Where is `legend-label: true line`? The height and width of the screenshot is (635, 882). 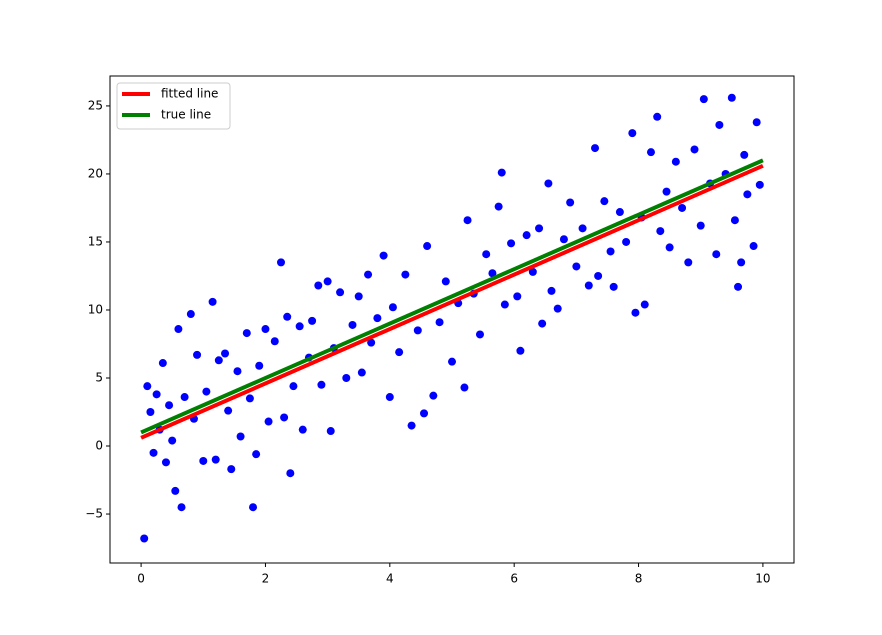 legend-label: true line is located at coordinates (186, 115).